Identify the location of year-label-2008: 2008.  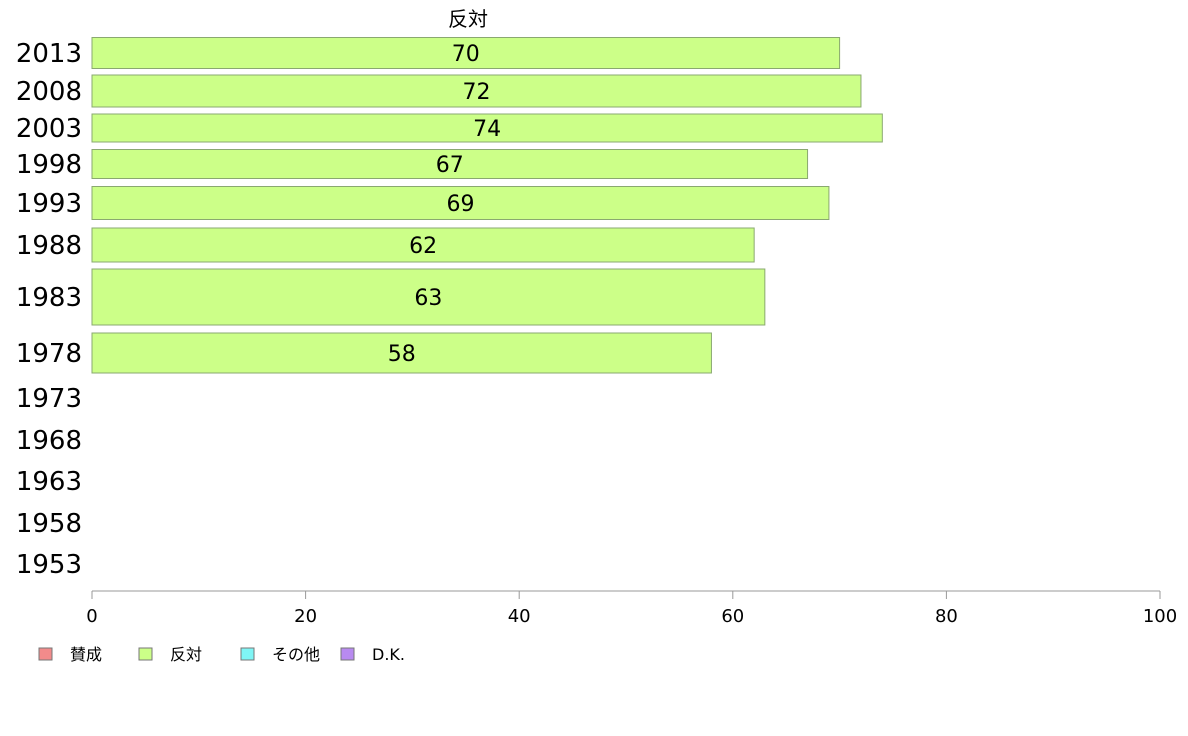
(49, 92).